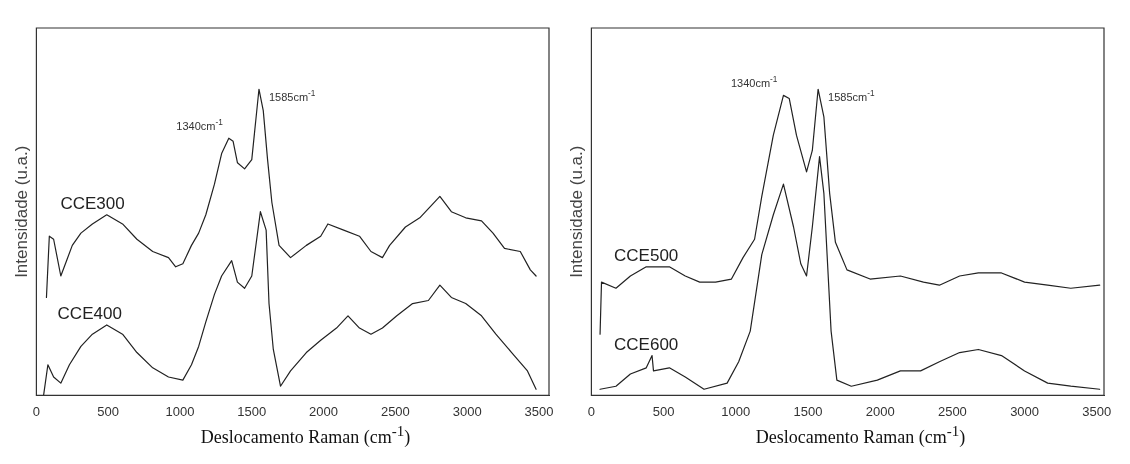 Image resolution: width=1130 pixels, height=464 pixels. Describe the element at coordinates (646, 255) in the screenshot. I see `series-label: CCE500` at that location.